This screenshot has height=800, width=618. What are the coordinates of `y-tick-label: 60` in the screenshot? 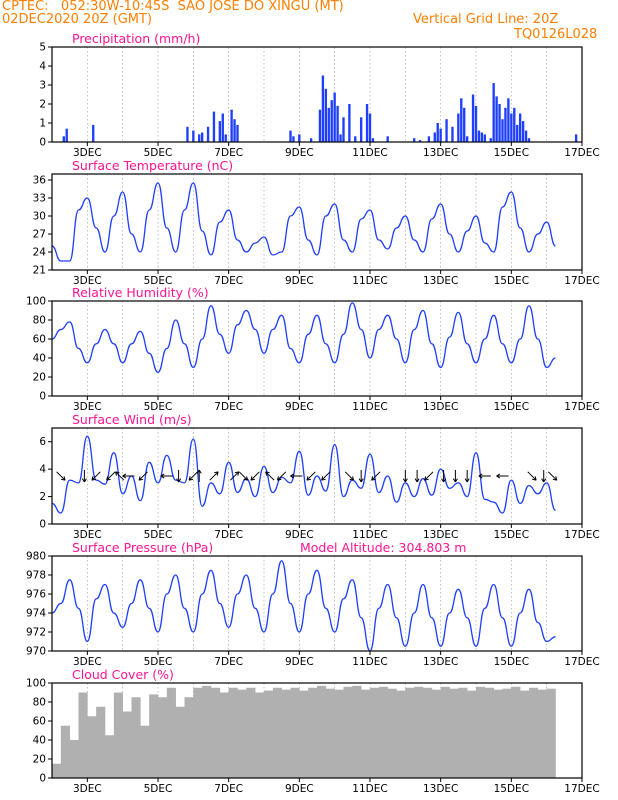 It's located at (39, 722).